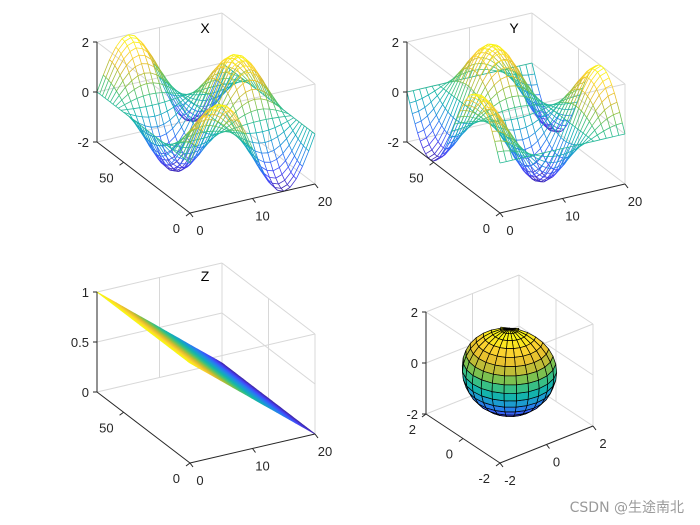 The width and height of the screenshot is (700, 525). I want to click on grid-line, so click(556, 350).